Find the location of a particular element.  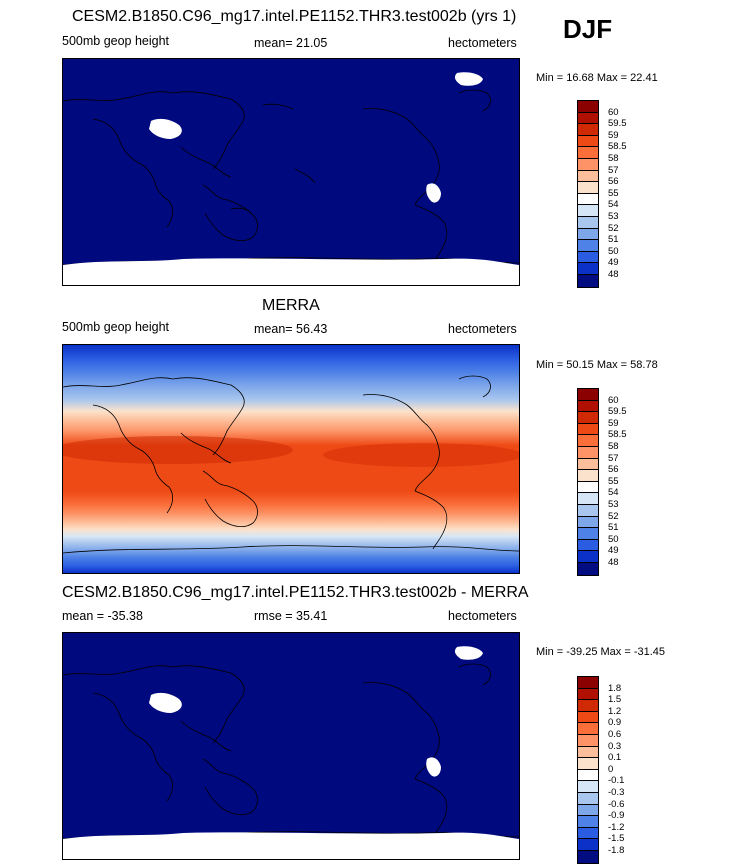

panel3-missing-andes is located at coordinates (433, 767).